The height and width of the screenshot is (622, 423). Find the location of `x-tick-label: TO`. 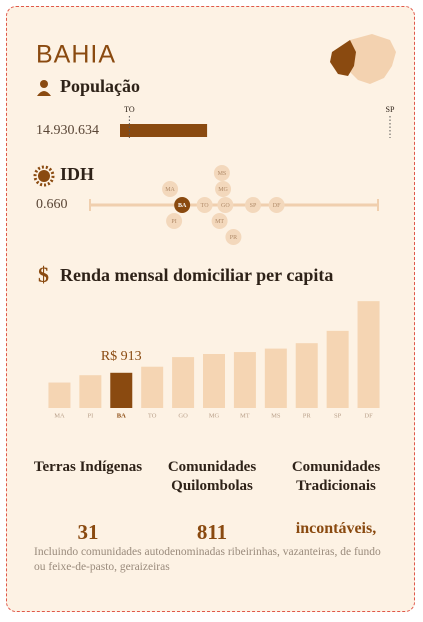

x-tick-label: TO is located at coordinates (152, 415).